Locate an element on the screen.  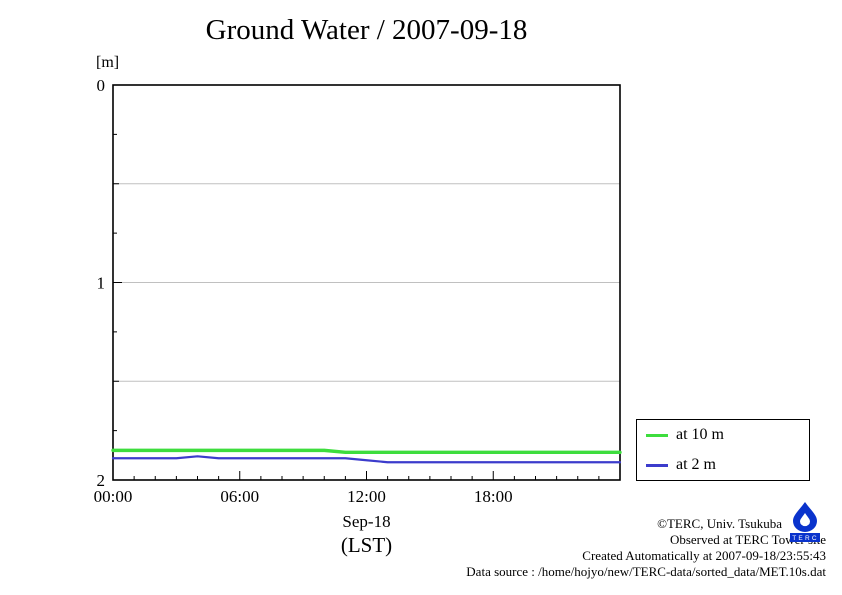
svg-text: 00:00 is located at coordinates (113, 496).